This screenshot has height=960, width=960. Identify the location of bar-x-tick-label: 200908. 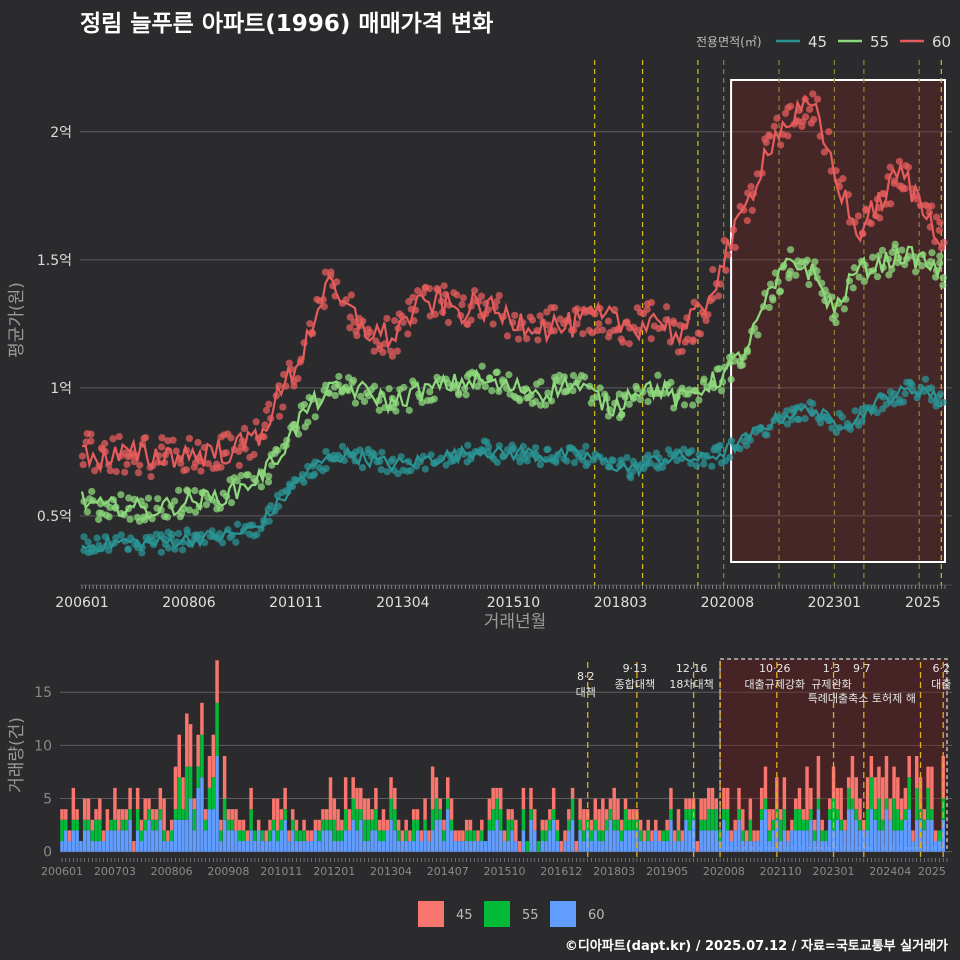
(228, 871).